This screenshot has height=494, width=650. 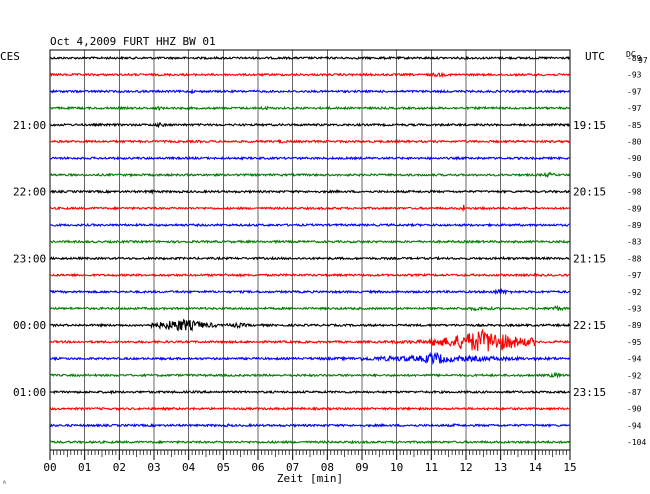 I want to click on right-time-label: 23:15, so click(x=589, y=392).